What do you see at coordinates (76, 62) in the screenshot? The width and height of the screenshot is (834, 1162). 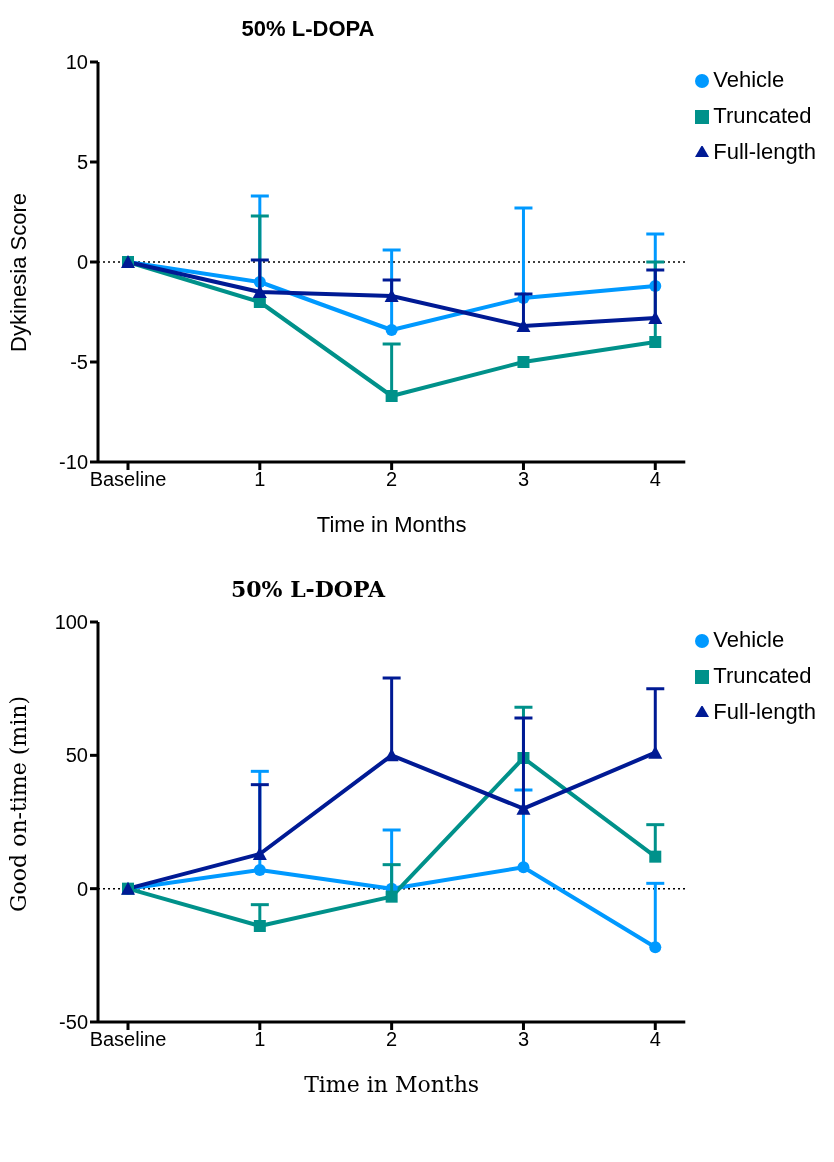 I see `y-tick-label: 10` at bounding box center [76, 62].